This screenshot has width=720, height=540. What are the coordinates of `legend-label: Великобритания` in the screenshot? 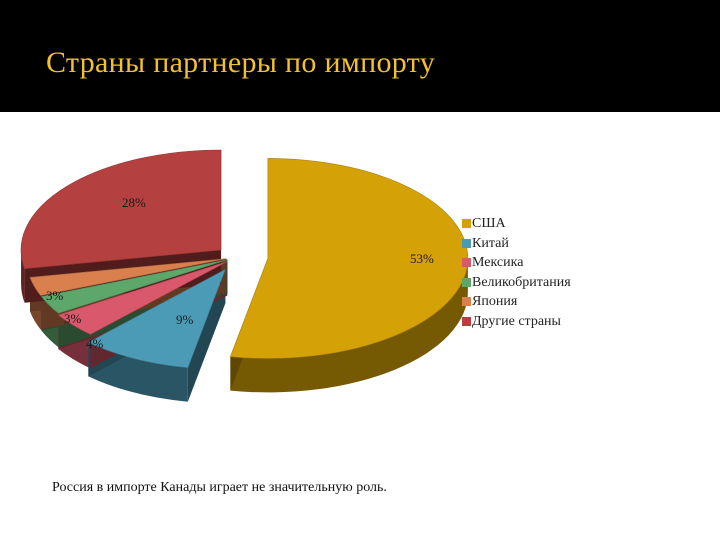 It's located at (521, 282).